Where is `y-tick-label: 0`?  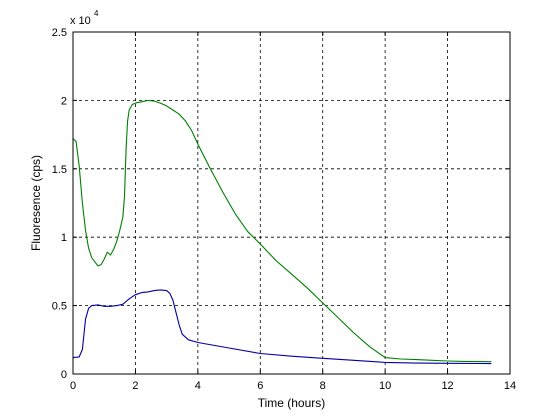 y-tick-label: 0 is located at coordinates (64, 375).